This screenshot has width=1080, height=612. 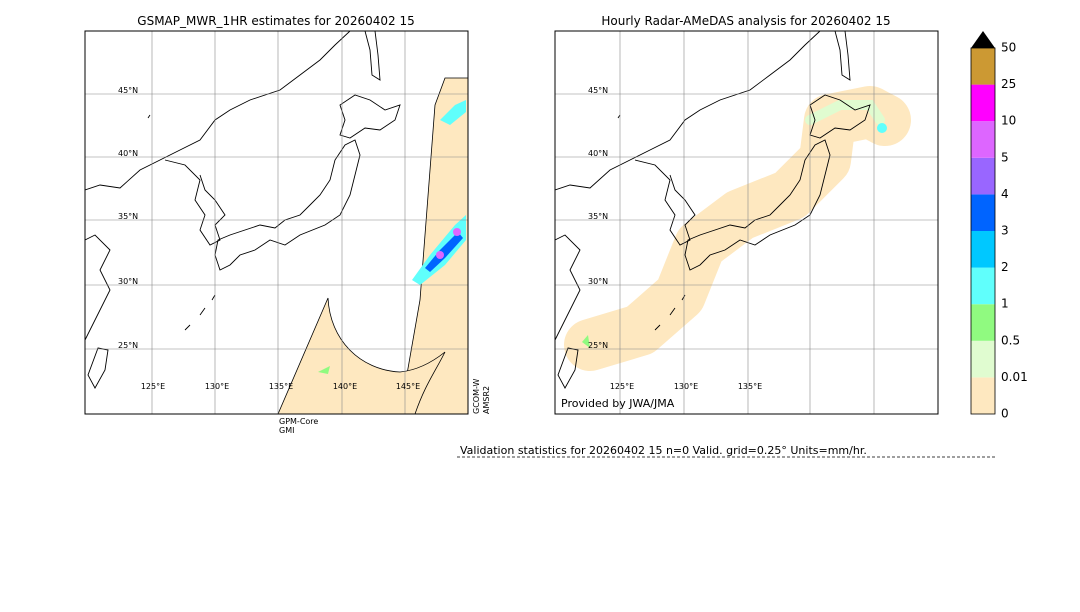 What do you see at coordinates (1005, 304) in the screenshot?
I see `colorbar-label: 1` at bounding box center [1005, 304].